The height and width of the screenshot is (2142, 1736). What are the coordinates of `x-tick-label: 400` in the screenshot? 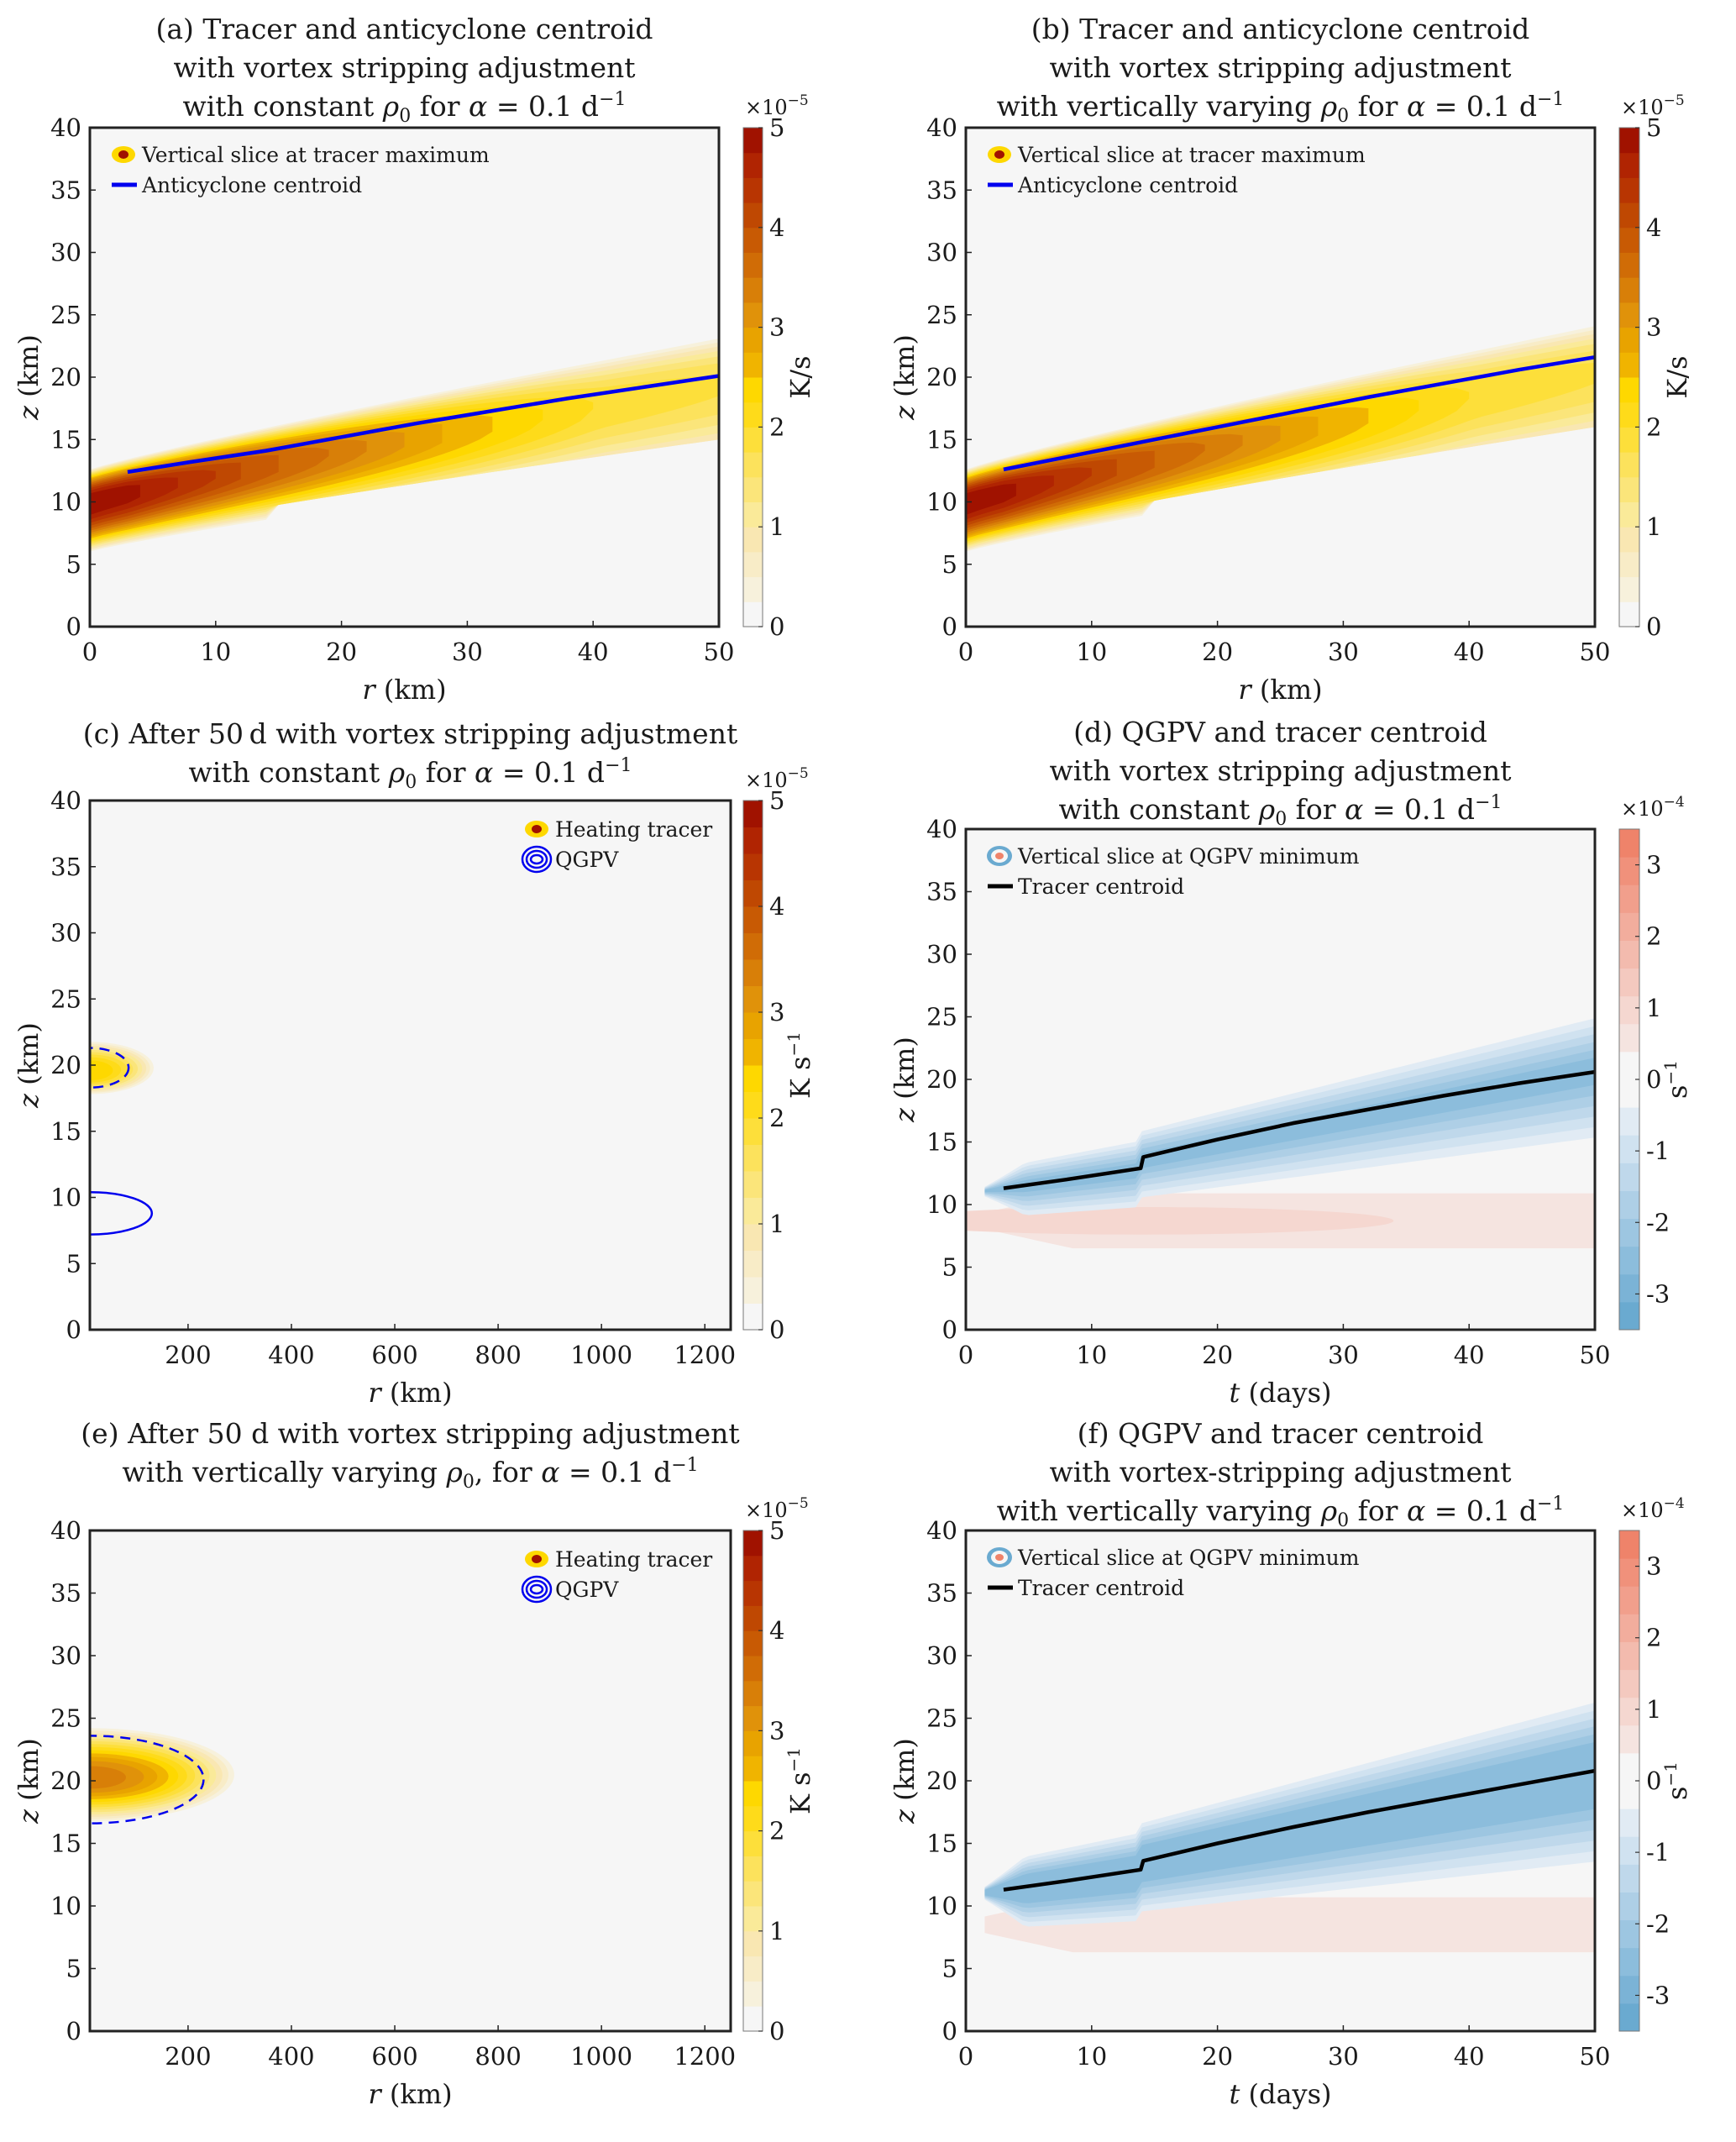 It's located at (291, 2056).